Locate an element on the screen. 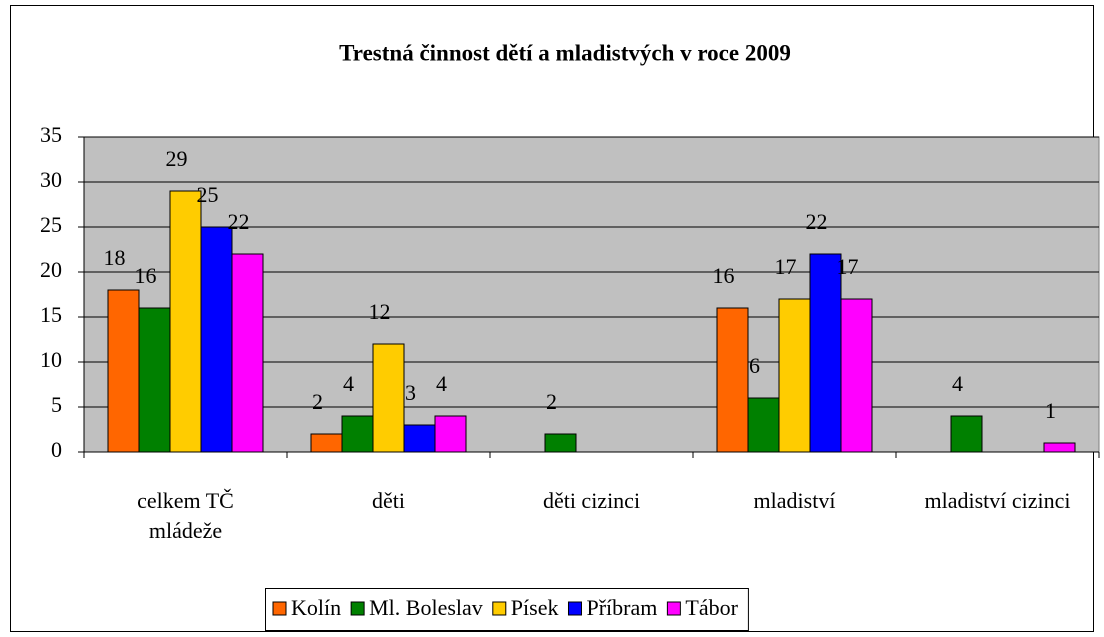  x-tick-label: mladiství is located at coordinates (794, 500).